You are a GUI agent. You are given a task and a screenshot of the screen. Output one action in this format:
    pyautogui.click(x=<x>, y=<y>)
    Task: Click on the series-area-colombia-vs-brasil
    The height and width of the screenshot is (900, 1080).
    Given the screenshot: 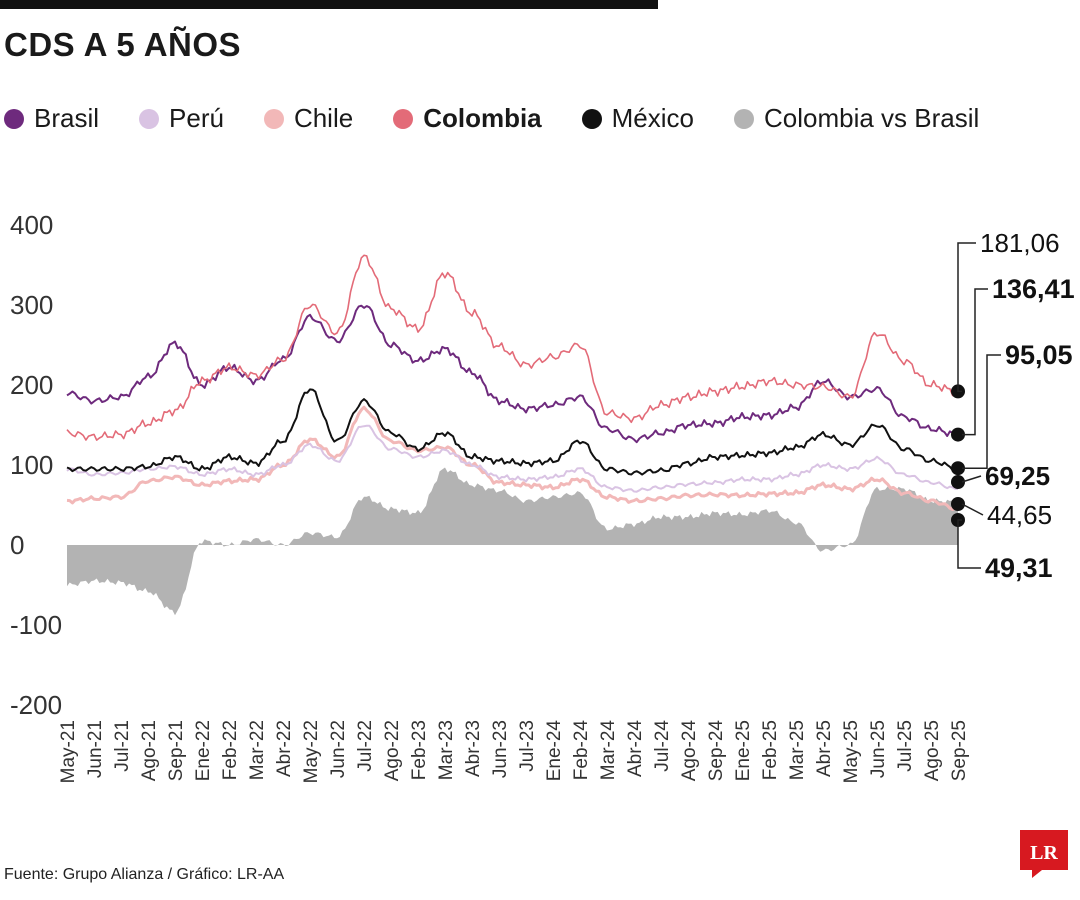 What is the action you would take?
    pyautogui.click(x=512, y=541)
    